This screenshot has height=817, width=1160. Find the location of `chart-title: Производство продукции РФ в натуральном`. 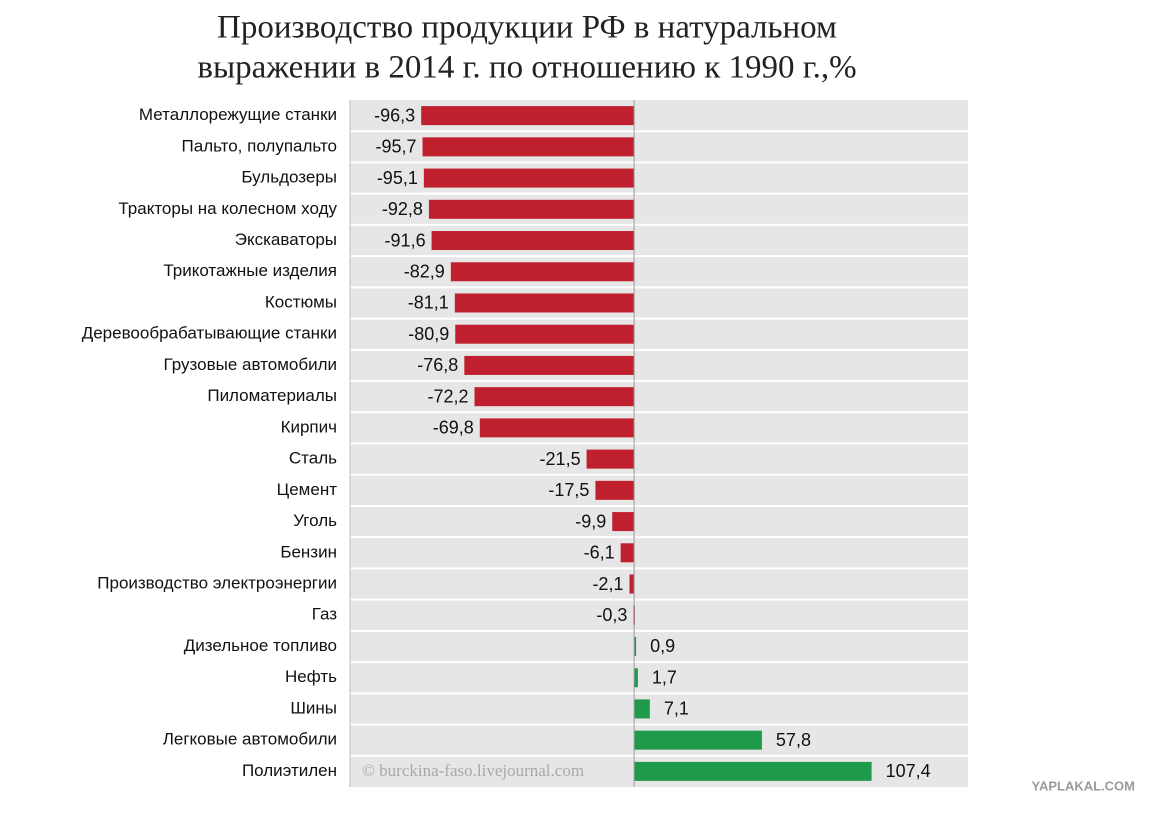

chart-title: Производство продукции РФ в натуральном is located at coordinates (527, 28).